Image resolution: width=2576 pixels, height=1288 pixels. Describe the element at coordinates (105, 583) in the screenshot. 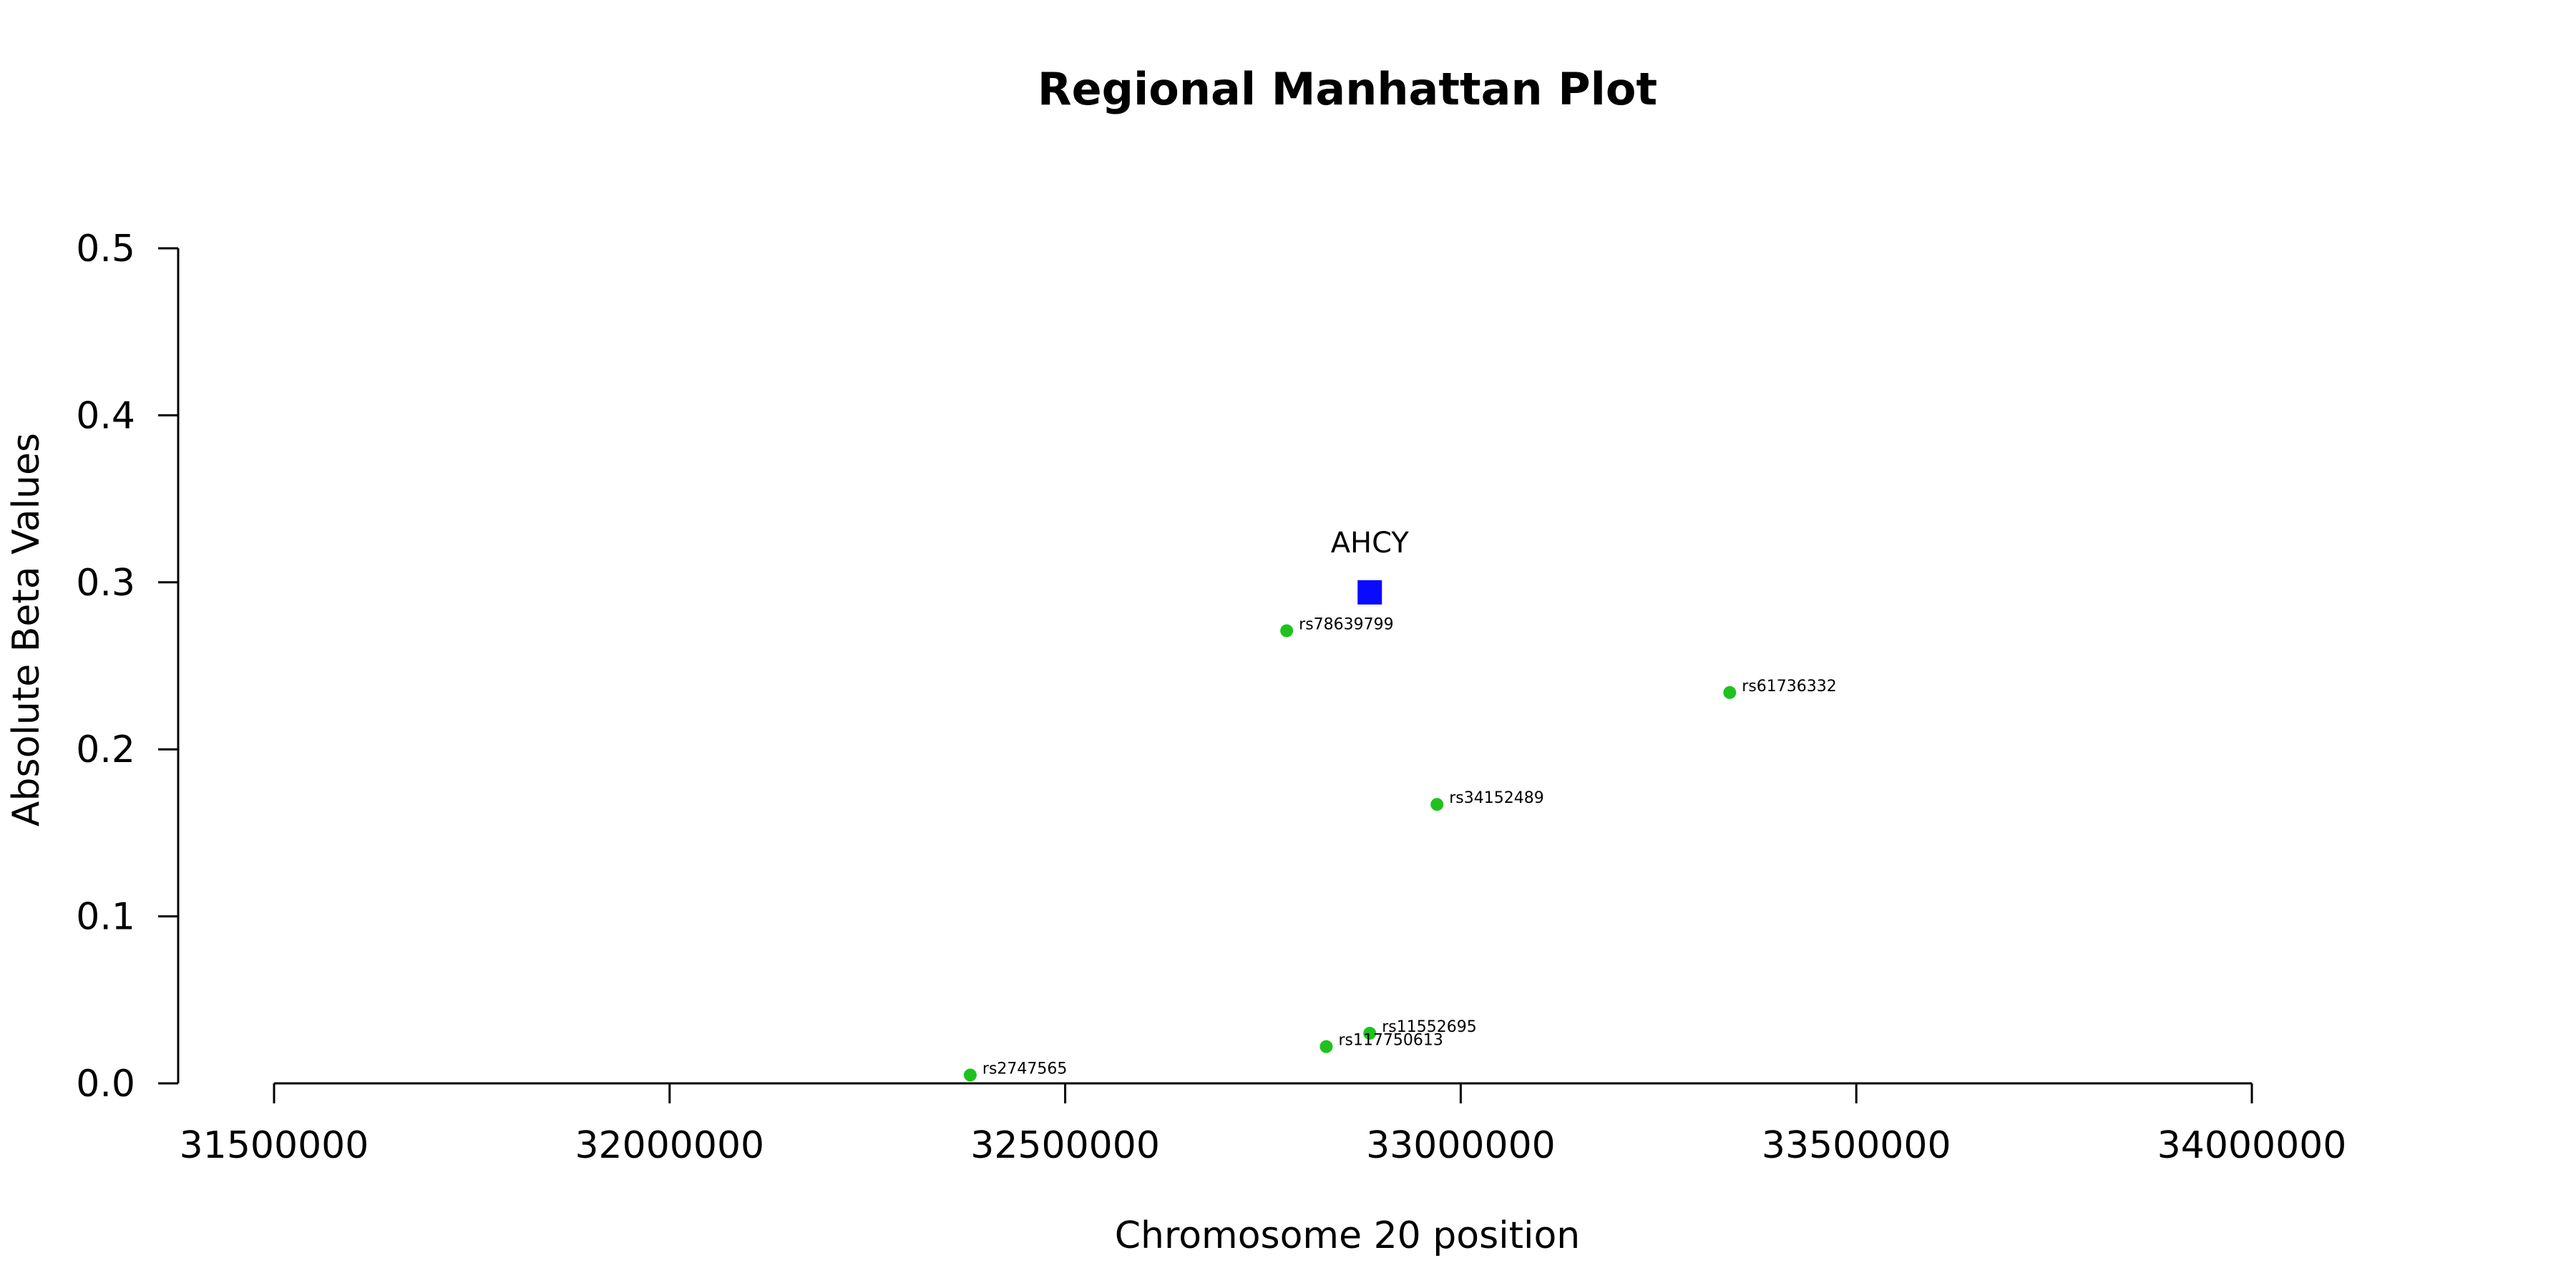

I see `y-tick-label: 0.3` at that location.